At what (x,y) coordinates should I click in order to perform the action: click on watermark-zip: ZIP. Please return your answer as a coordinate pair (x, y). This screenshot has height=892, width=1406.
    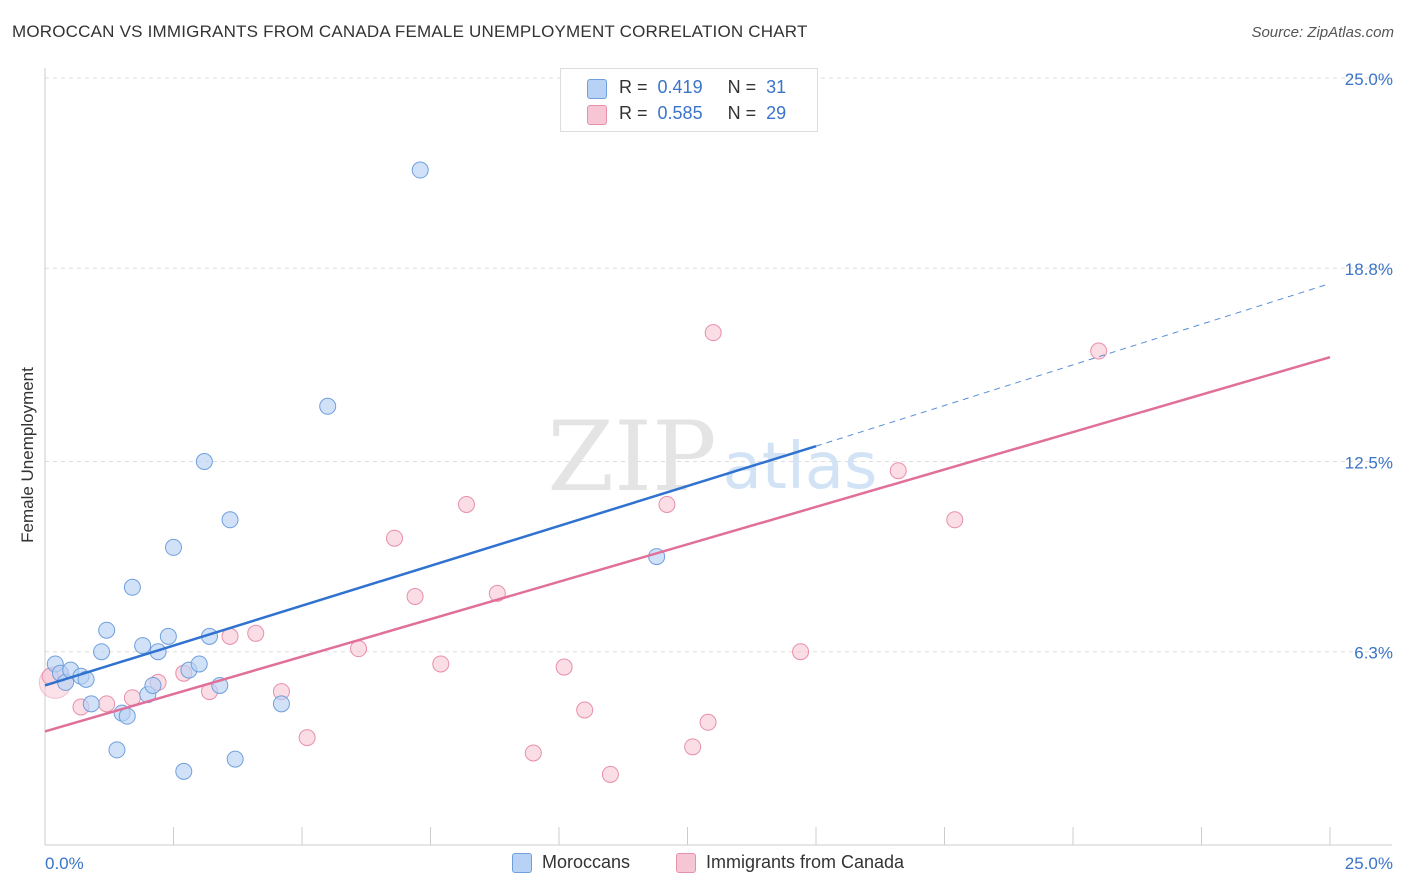
    Looking at the image, I should click on (631, 457).